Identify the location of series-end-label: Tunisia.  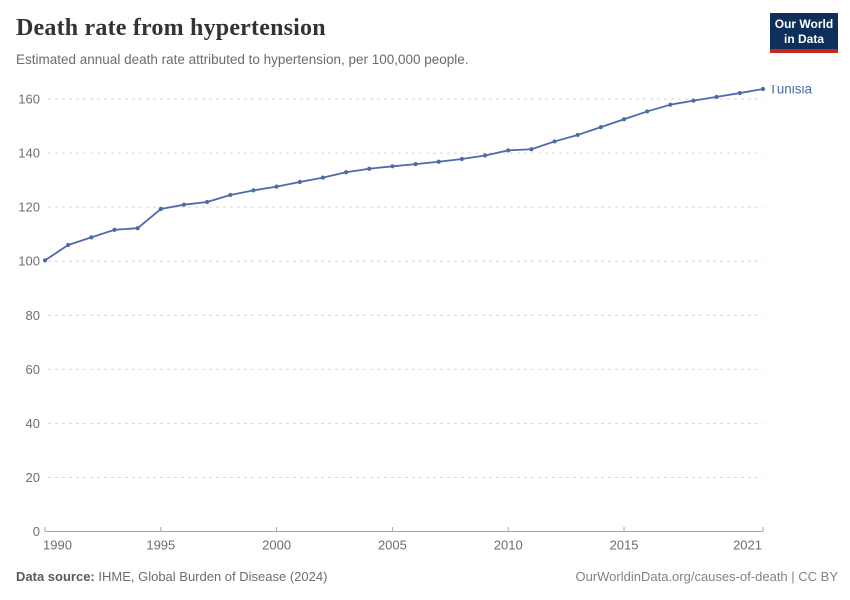
(791, 90).